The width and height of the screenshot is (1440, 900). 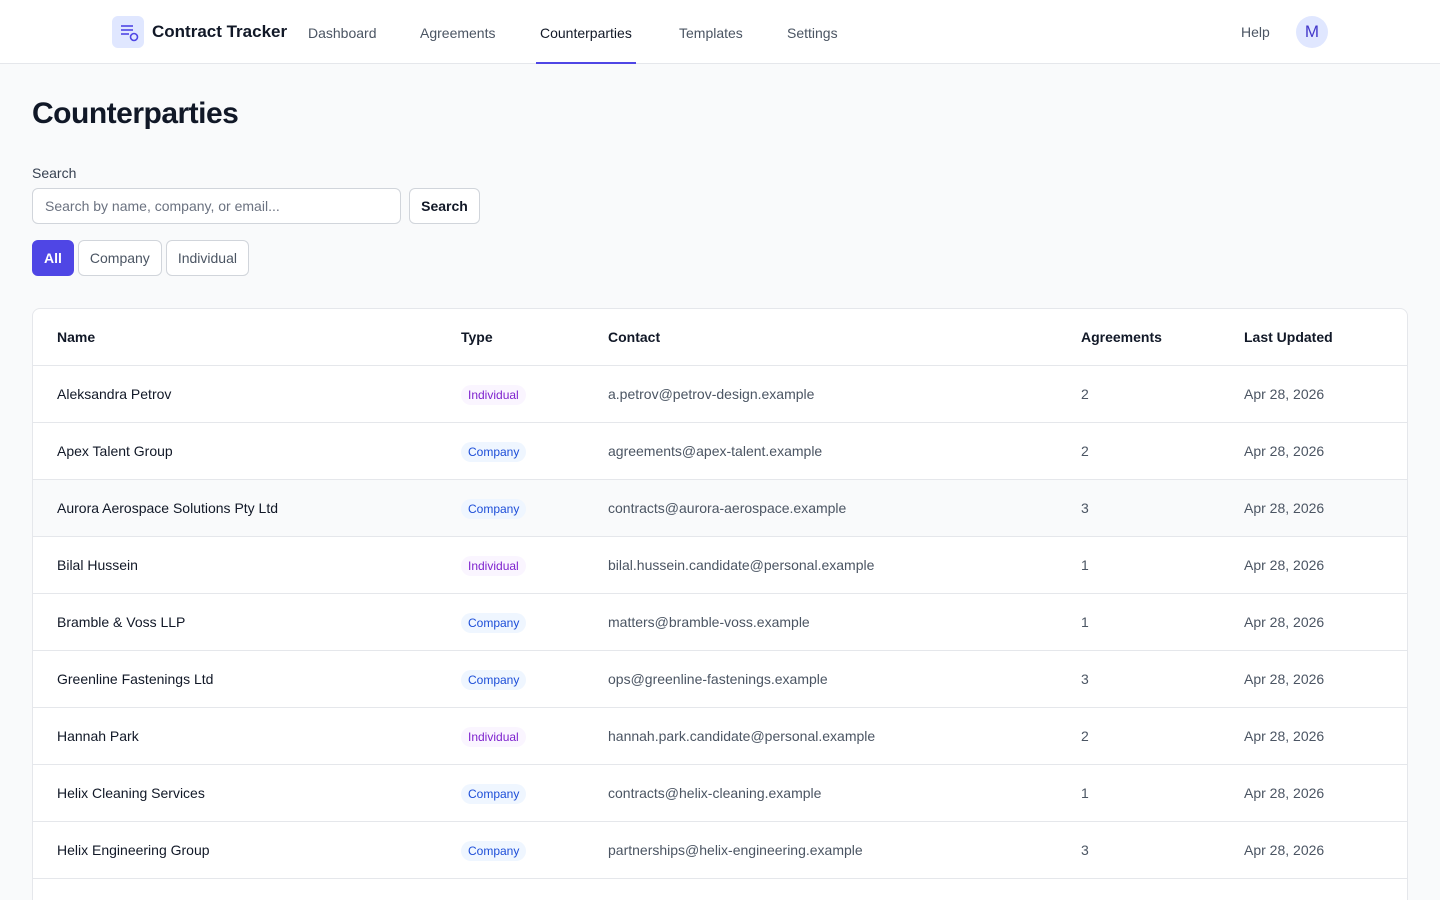 What do you see at coordinates (115, 451) in the screenshot?
I see `name-cell: Apex Talent Group` at bounding box center [115, 451].